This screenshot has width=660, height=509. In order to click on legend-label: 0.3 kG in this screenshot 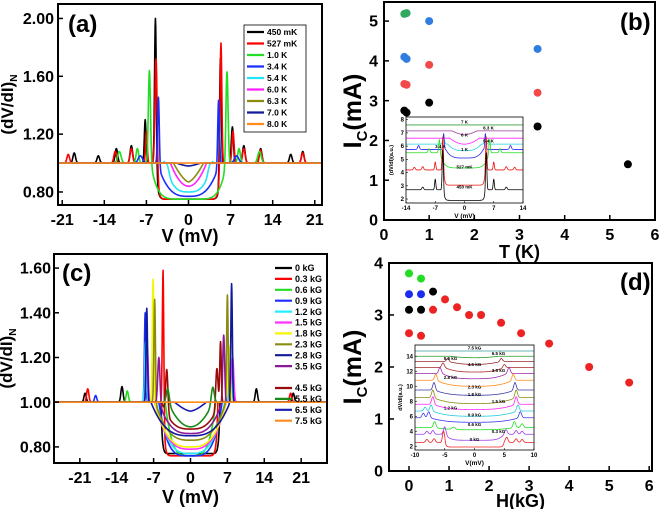, I will do `click(308, 279)`.